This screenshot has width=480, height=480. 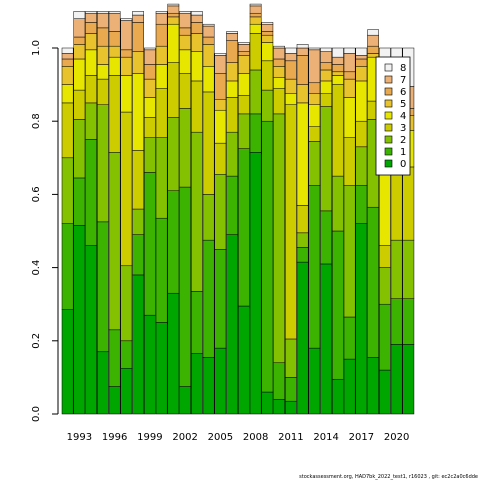 What do you see at coordinates (403, 152) in the screenshot?
I see `legend-label-1: 1` at bounding box center [403, 152].